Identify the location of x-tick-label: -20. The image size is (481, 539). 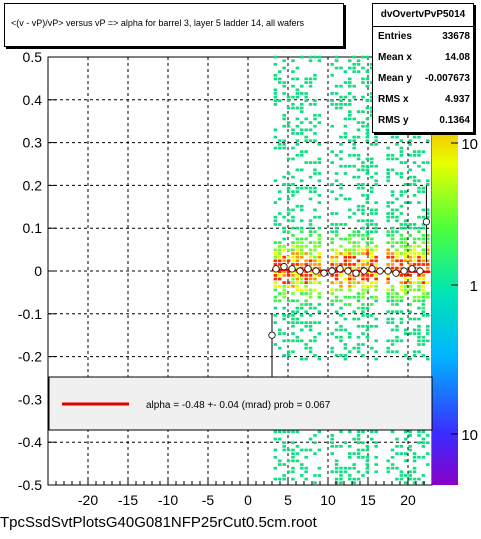
(88, 500).